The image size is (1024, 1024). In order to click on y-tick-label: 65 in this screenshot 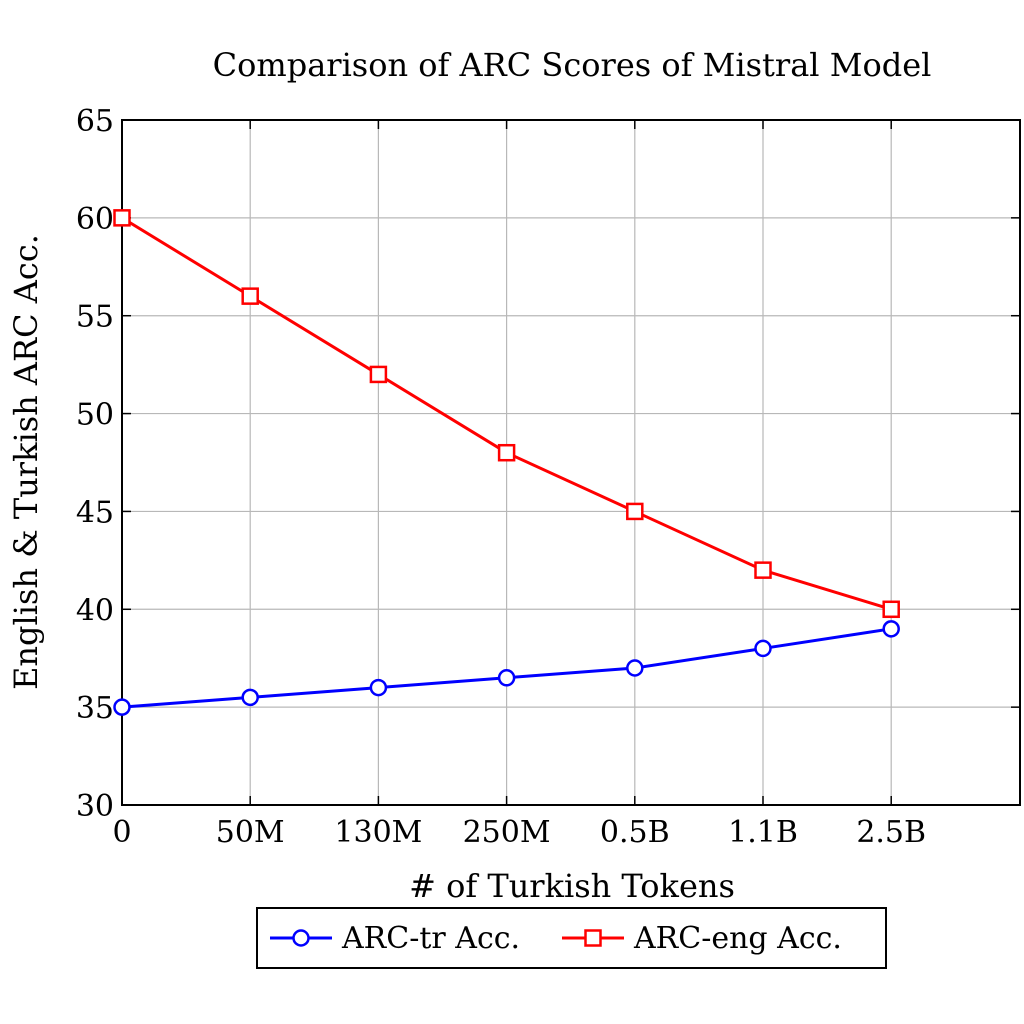, I will do `click(95, 121)`.